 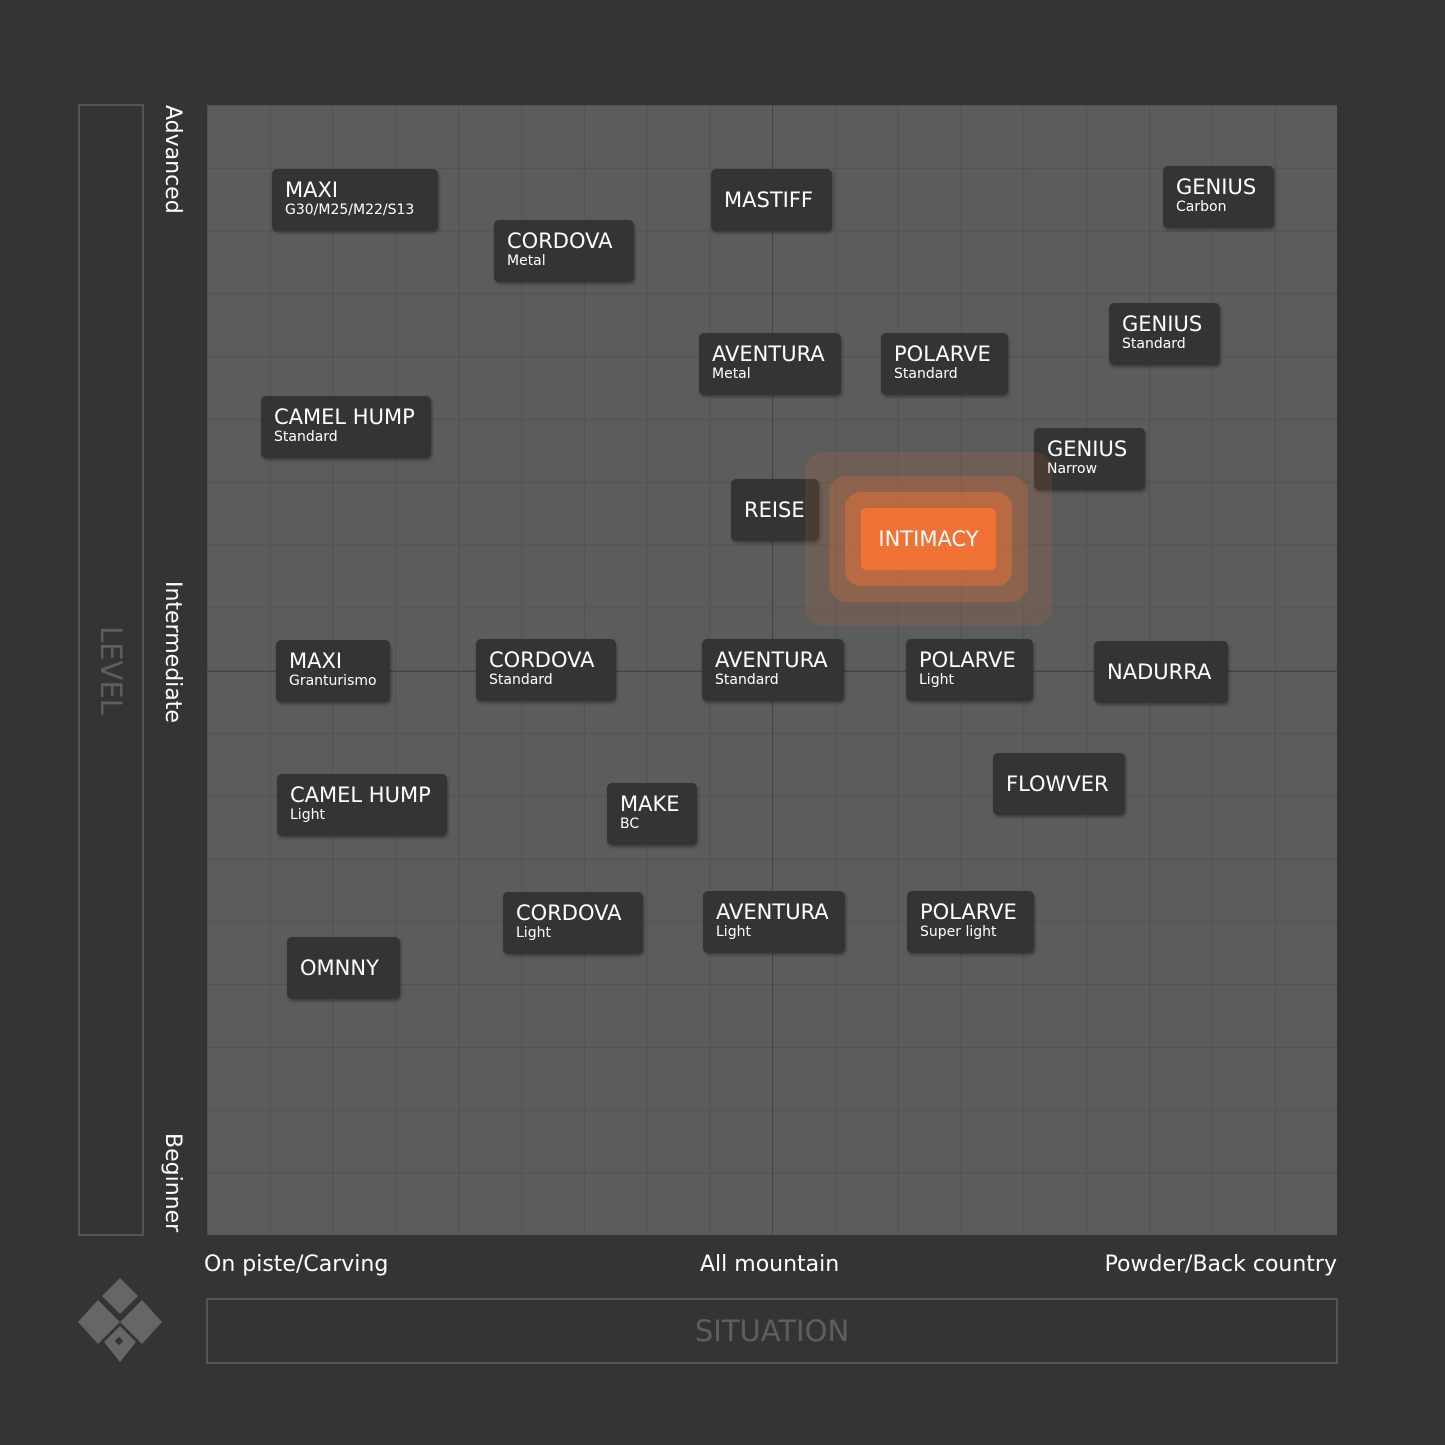 I want to click on node-name: MASTIFF, so click(x=768, y=200).